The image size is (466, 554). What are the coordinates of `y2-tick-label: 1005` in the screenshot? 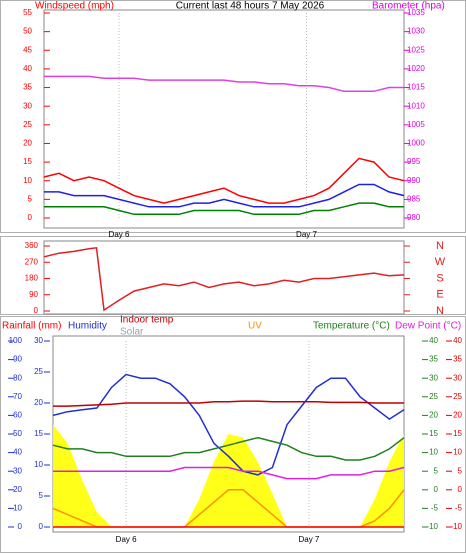 It's located at (416, 124).